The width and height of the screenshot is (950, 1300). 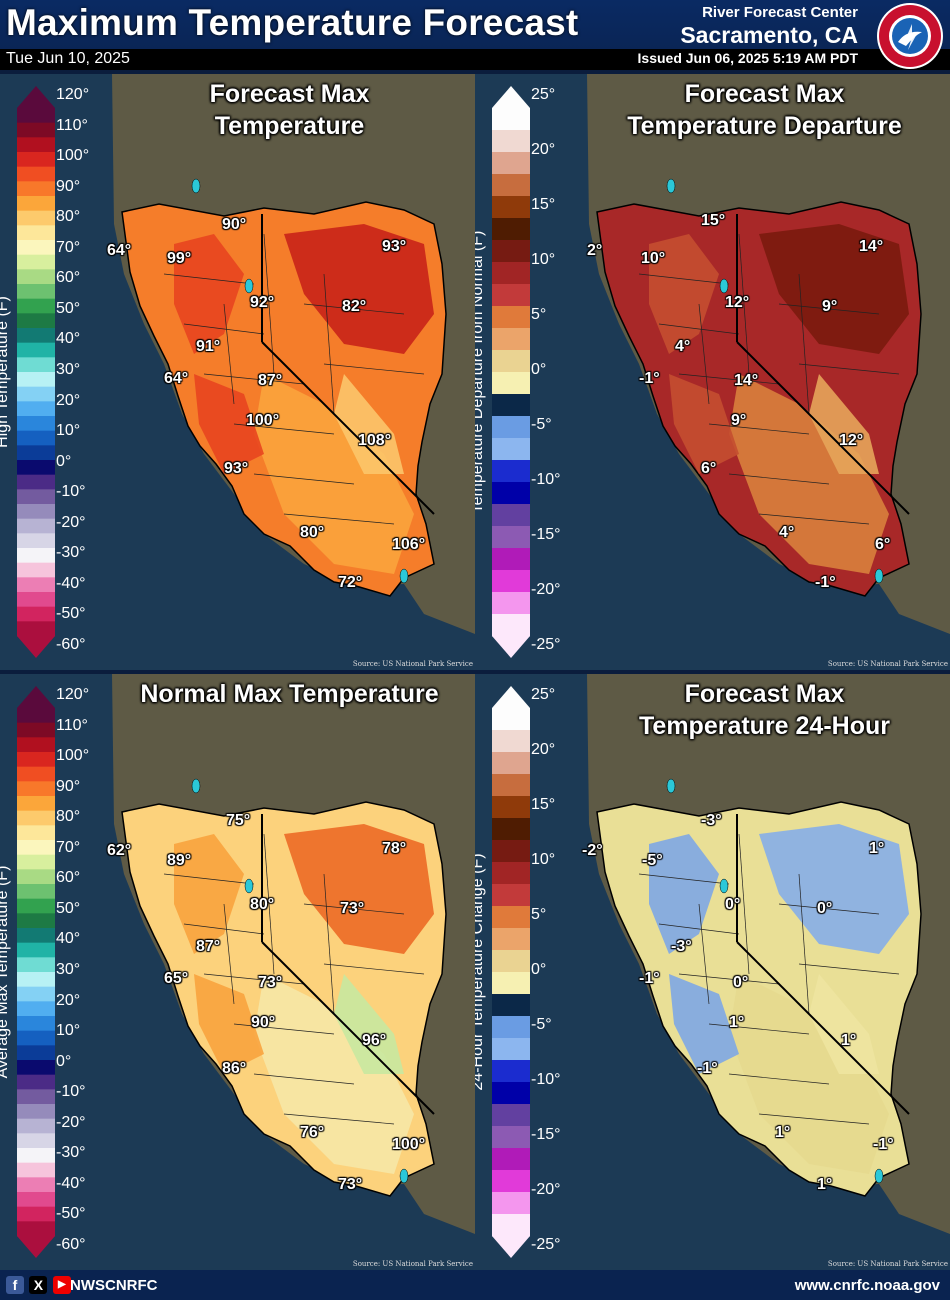 I want to click on social-handle: NWSCNRFC, so click(x=114, y=1285).